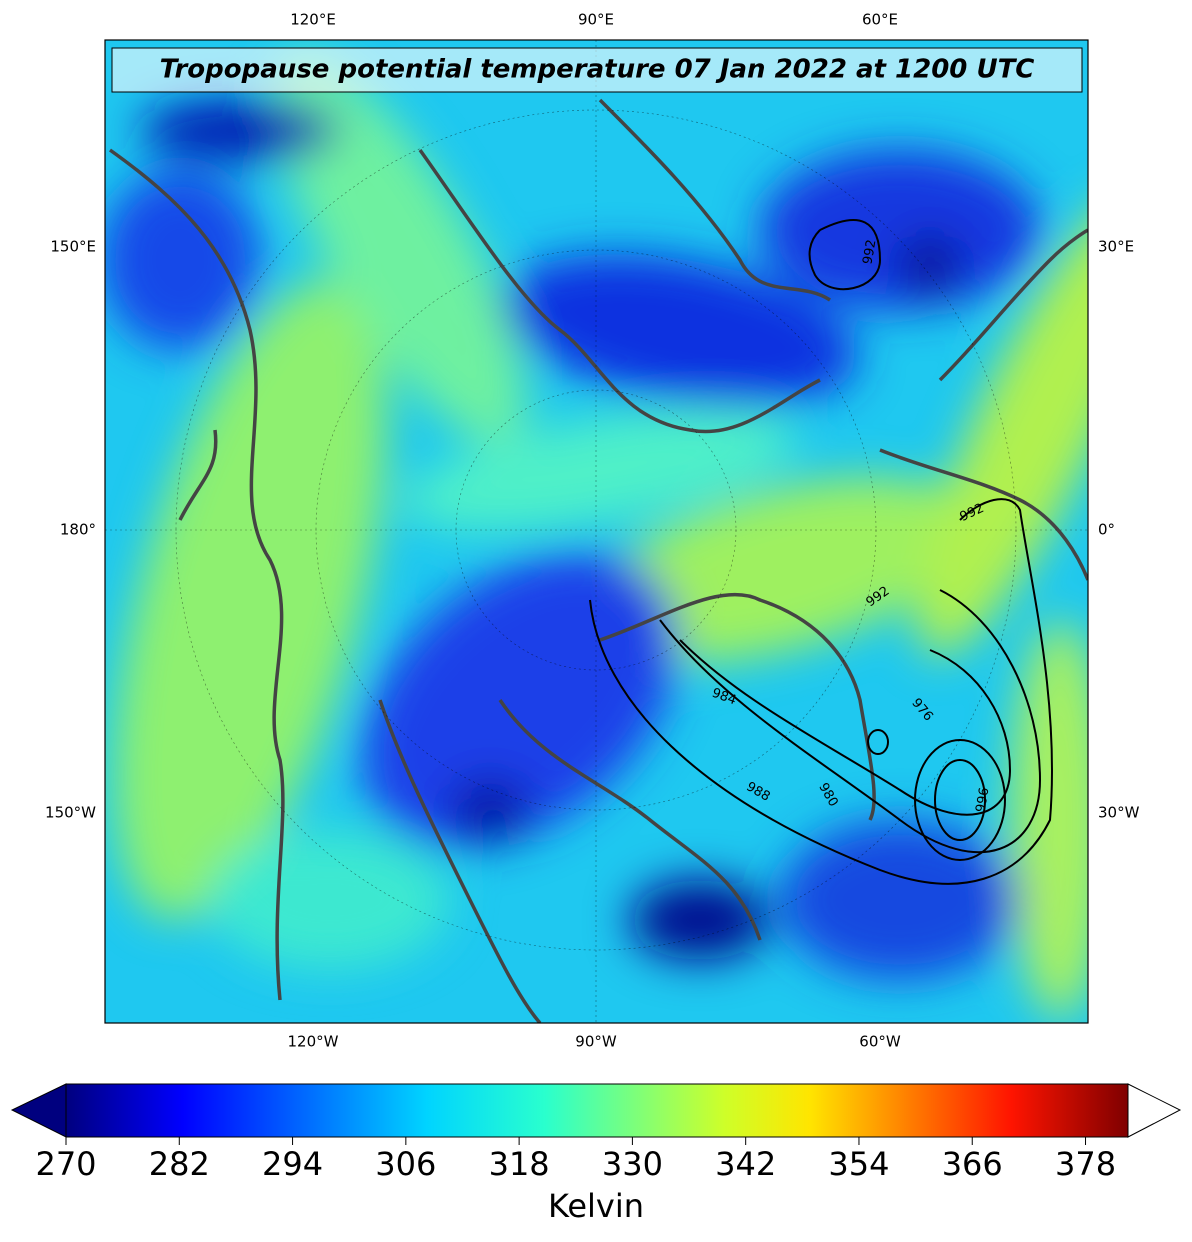  I want to click on colorbar-tick-label: 294, so click(292, 1164).